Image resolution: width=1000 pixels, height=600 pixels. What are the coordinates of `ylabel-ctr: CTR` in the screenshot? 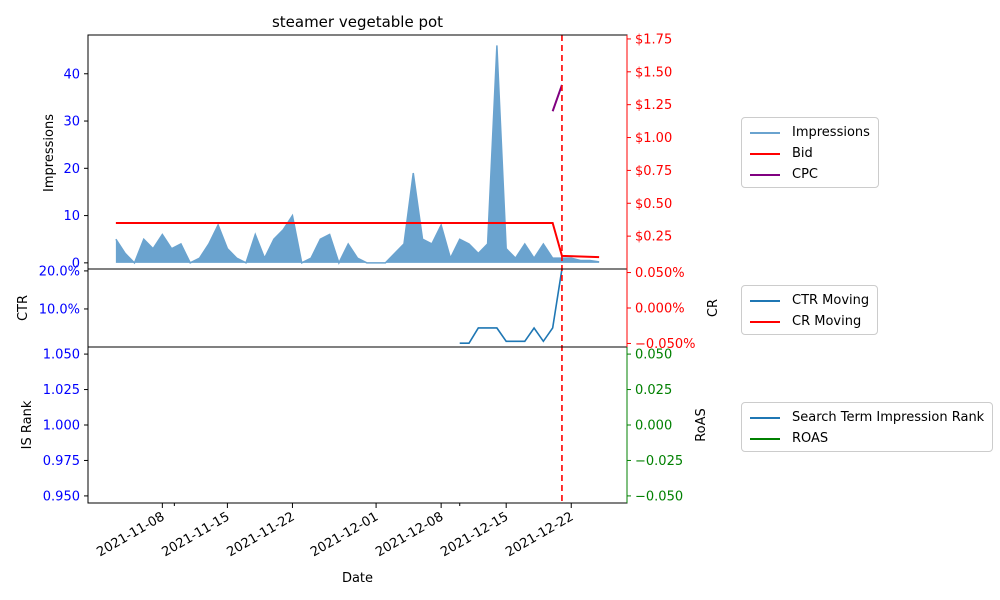 It's located at (23, 308).